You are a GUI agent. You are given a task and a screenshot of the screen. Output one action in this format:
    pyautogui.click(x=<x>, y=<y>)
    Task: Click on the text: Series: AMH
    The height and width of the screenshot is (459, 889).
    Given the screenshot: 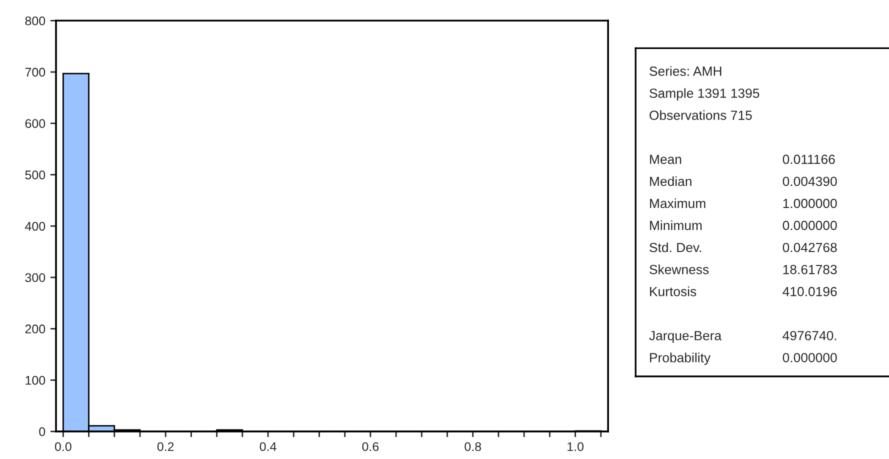 What is the action you would take?
    pyautogui.click(x=686, y=71)
    